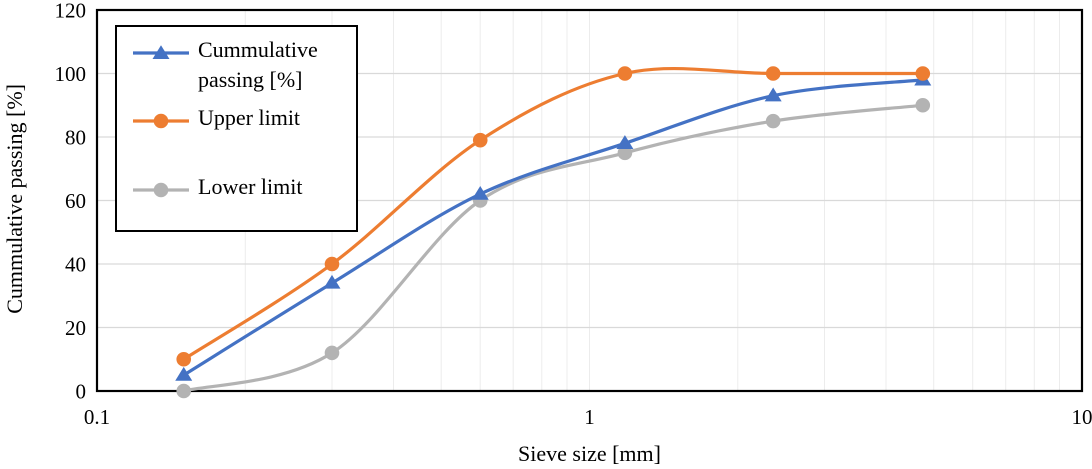  I want to click on y-axis-title: Cummulative passing [%], so click(14, 199).